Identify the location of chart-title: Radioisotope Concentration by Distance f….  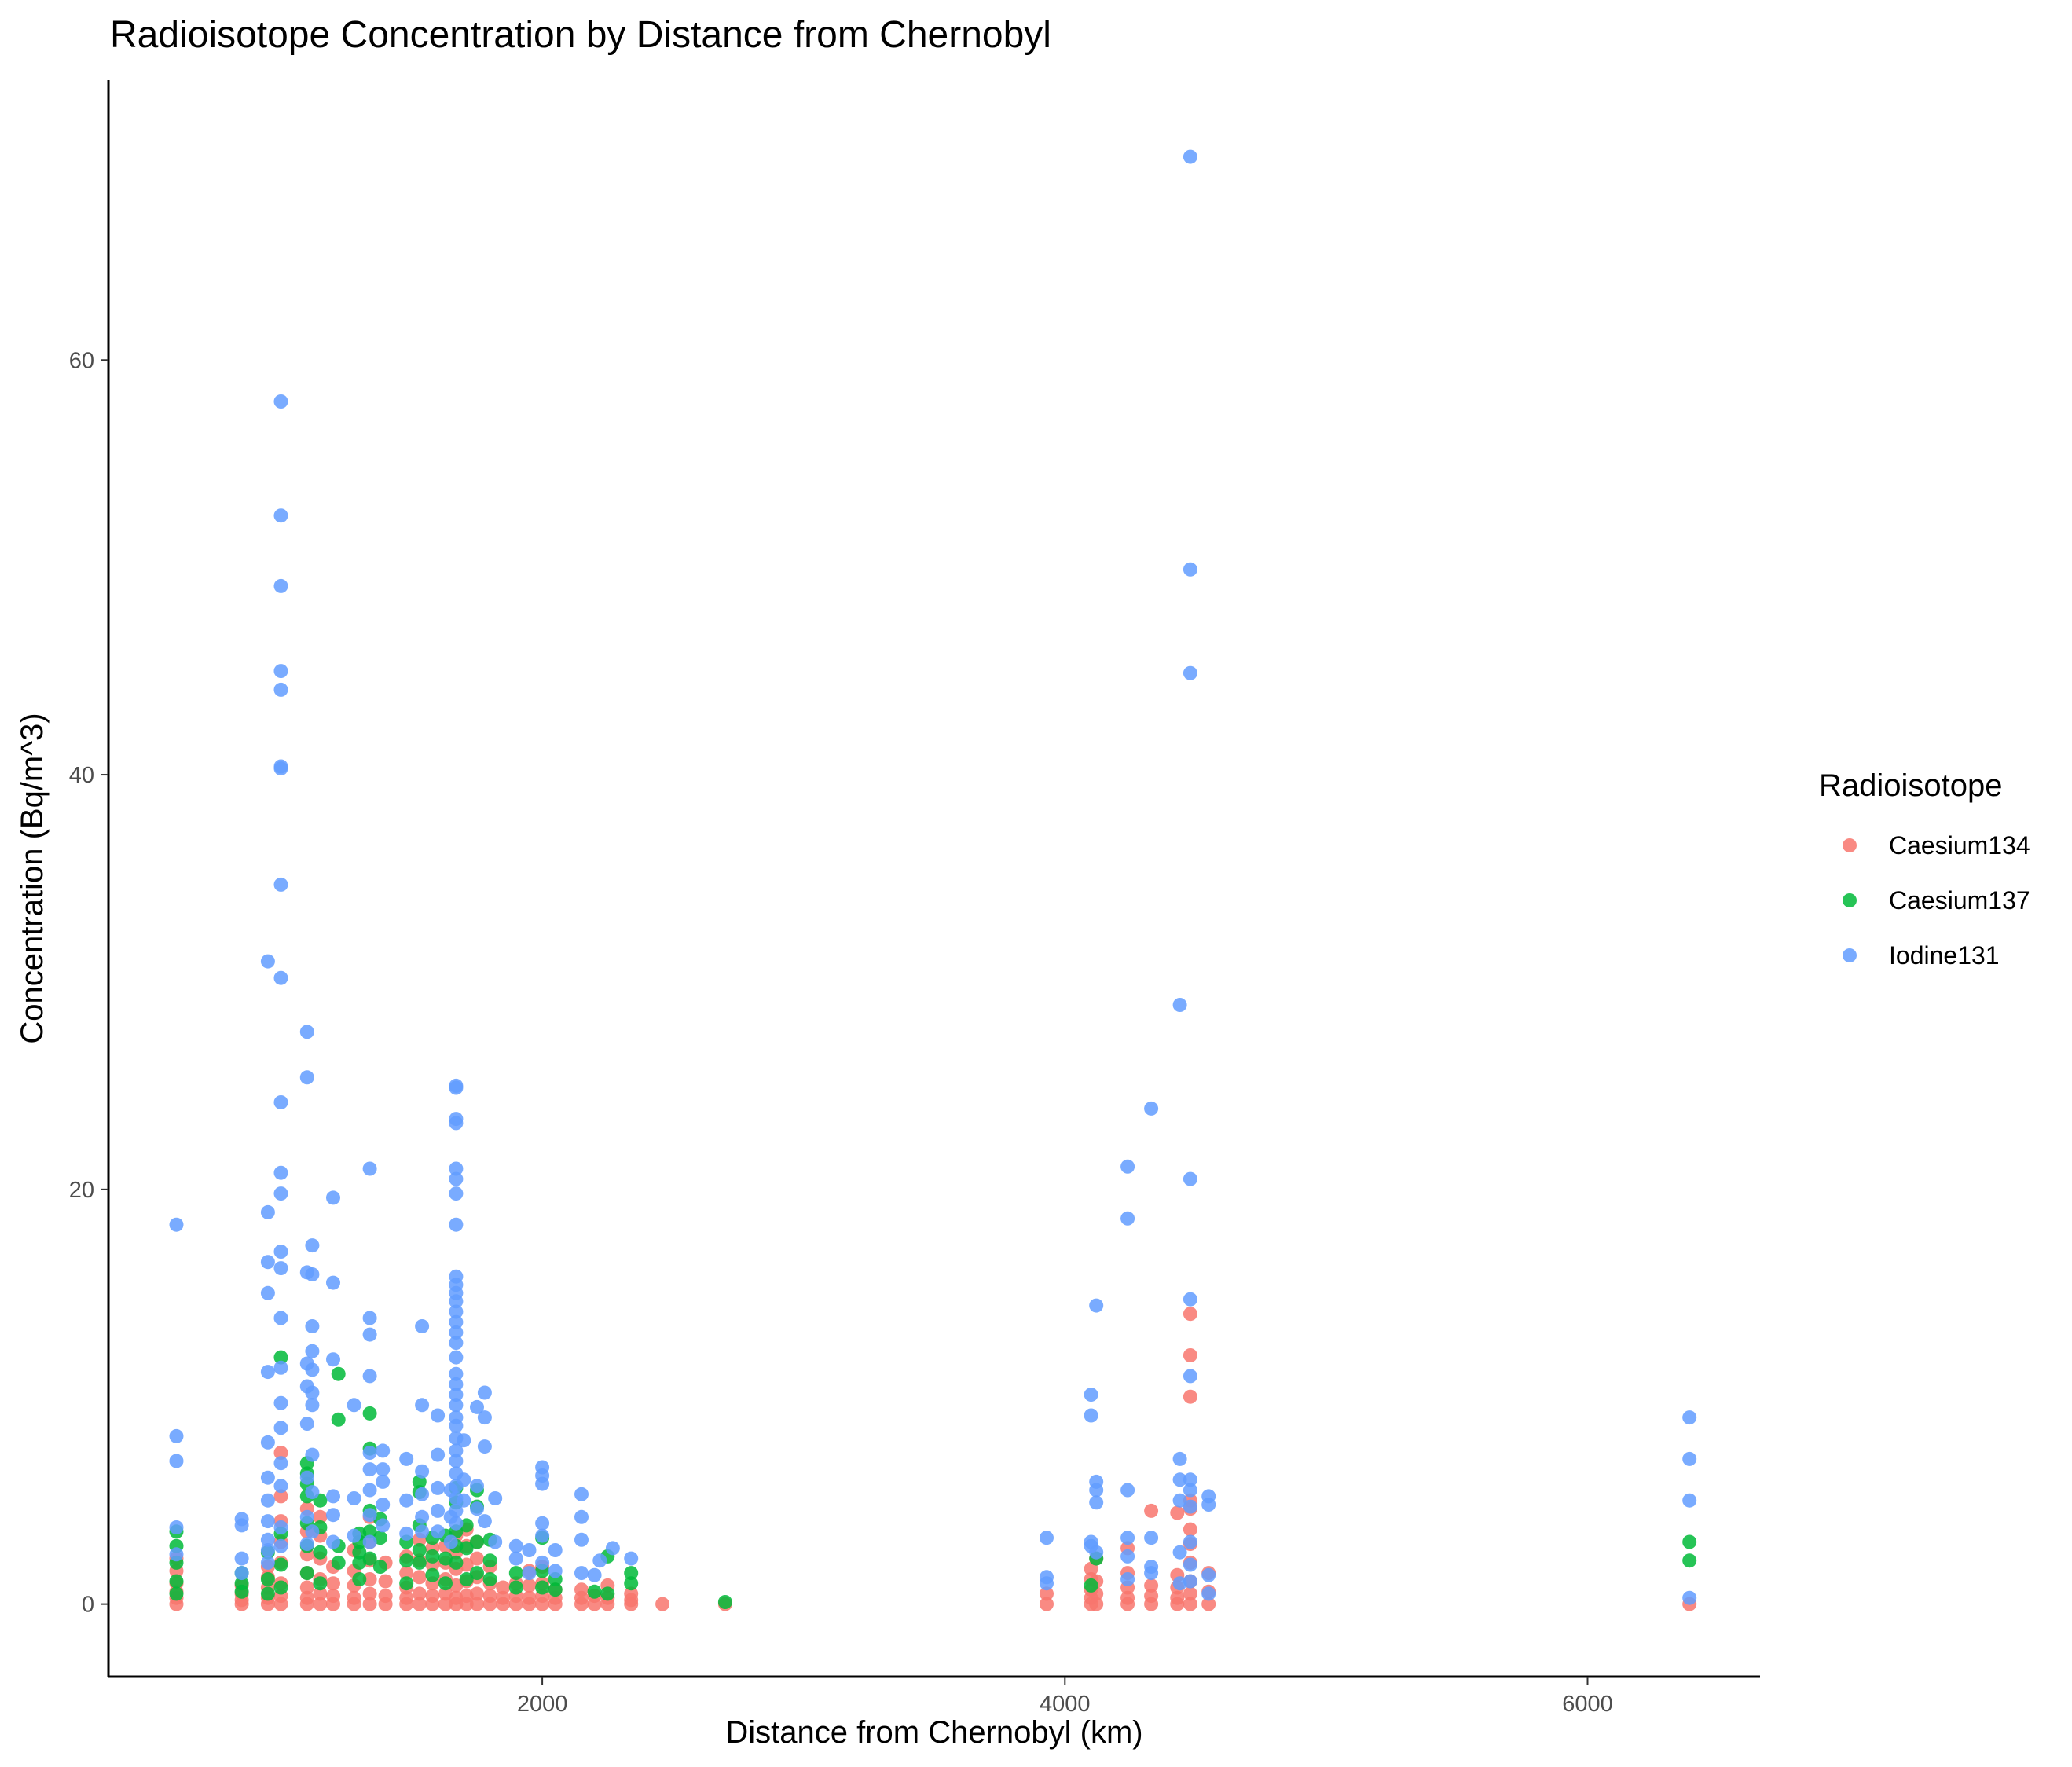
(580, 35).